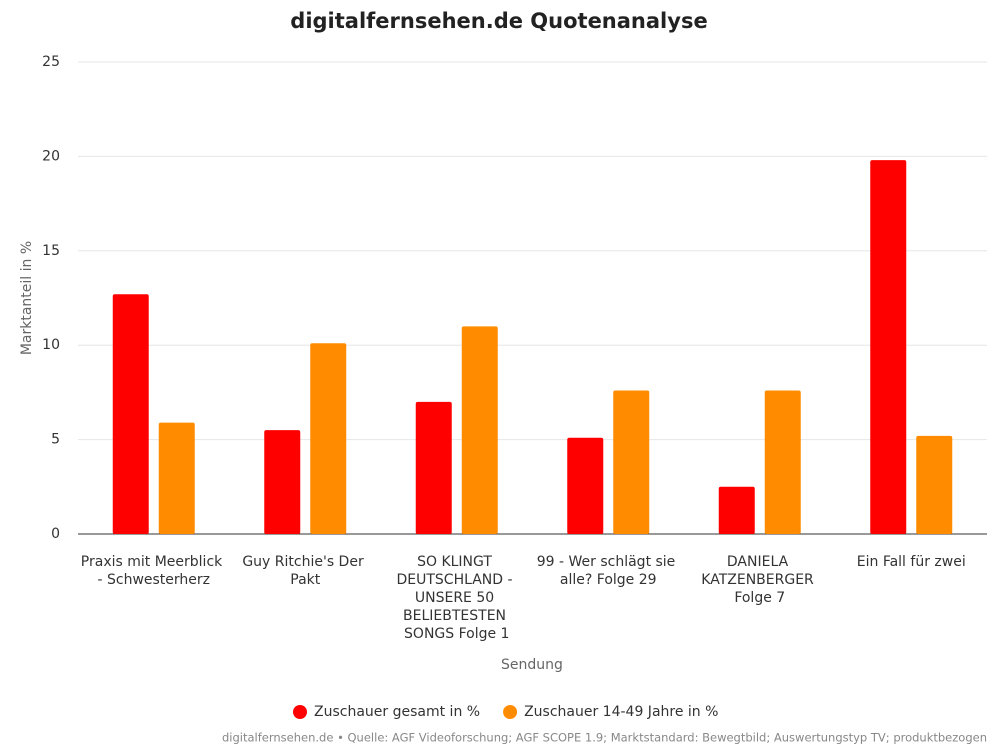 The width and height of the screenshot is (999, 749). Describe the element at coordinates (621, 712) in the screenshot. I see `legend-label: Zuschauer 14-49 Jahre in %` at that location.